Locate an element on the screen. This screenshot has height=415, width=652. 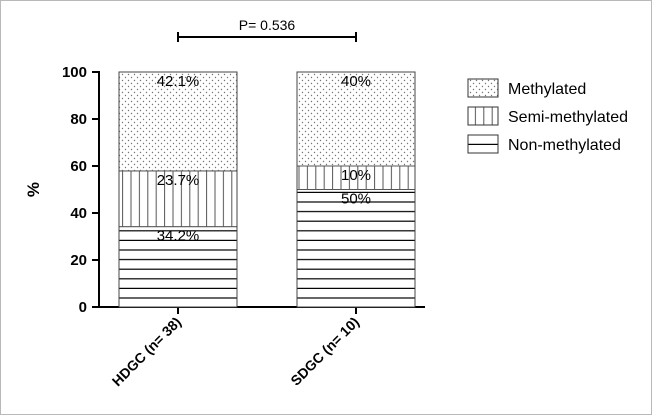
y-tick-label: 0 is located at coordinates (83, 307).